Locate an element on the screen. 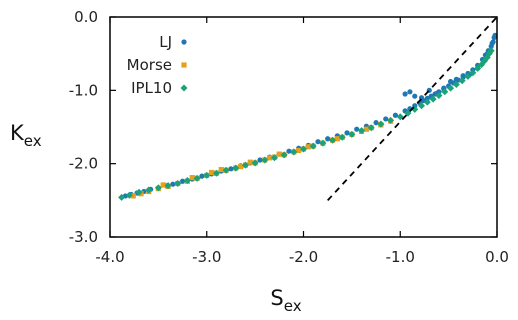 This screenshot has width=518, height=320. x-axis-label-sub: ex is located at coordinates (293, 306).